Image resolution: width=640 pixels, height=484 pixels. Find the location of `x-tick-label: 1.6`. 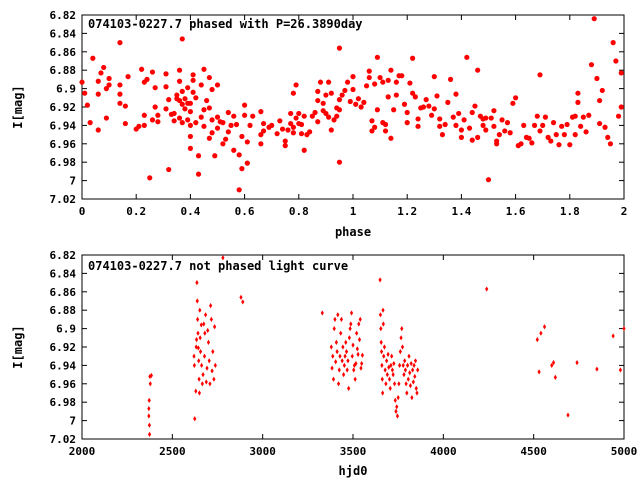

x-tick-label: 1.6 is located at coordinates (516, 211).